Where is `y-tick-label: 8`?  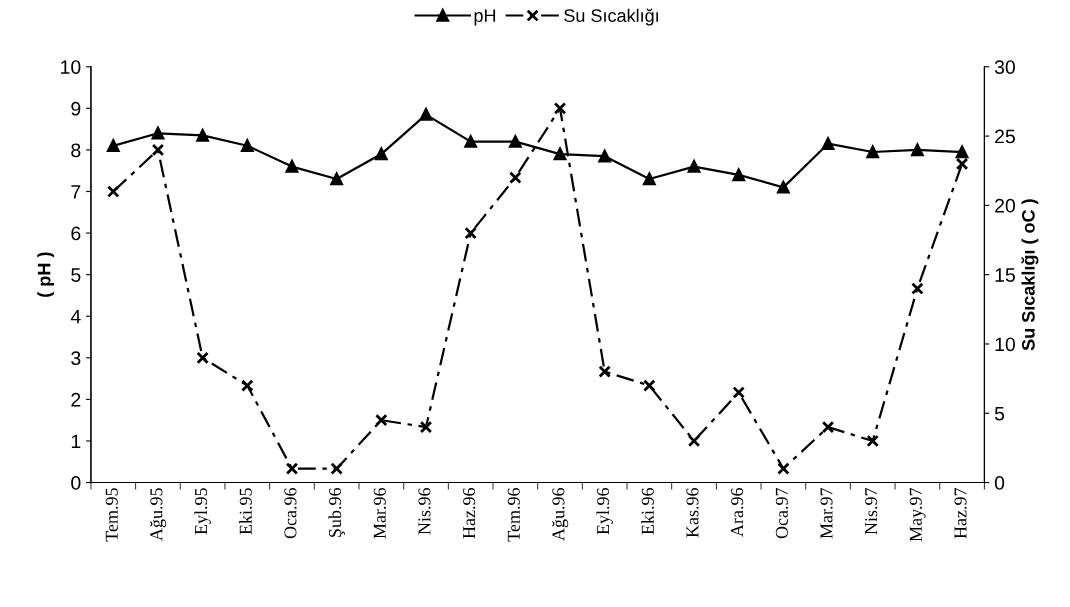
y-tick-label: 8 is located at coordinates (76, 150).